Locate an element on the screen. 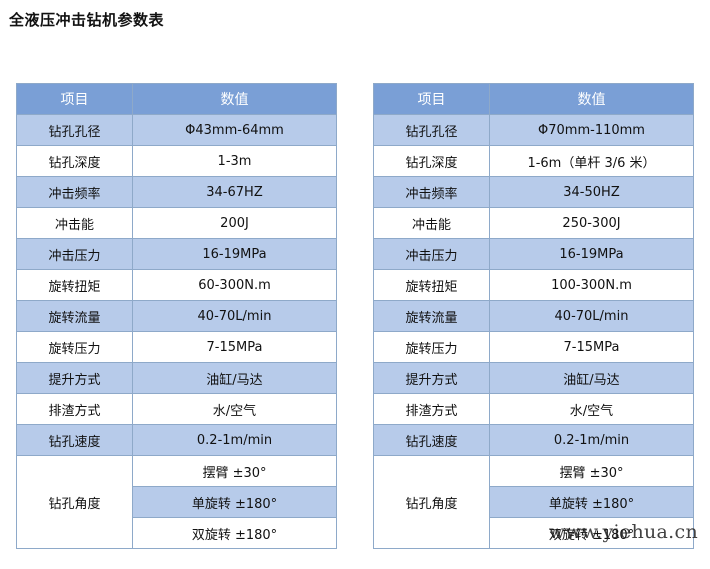 The width and height of the screenshot is (710, 569). table-row: 冲击频率 34-50HZ is located at coordinates (533, 192).